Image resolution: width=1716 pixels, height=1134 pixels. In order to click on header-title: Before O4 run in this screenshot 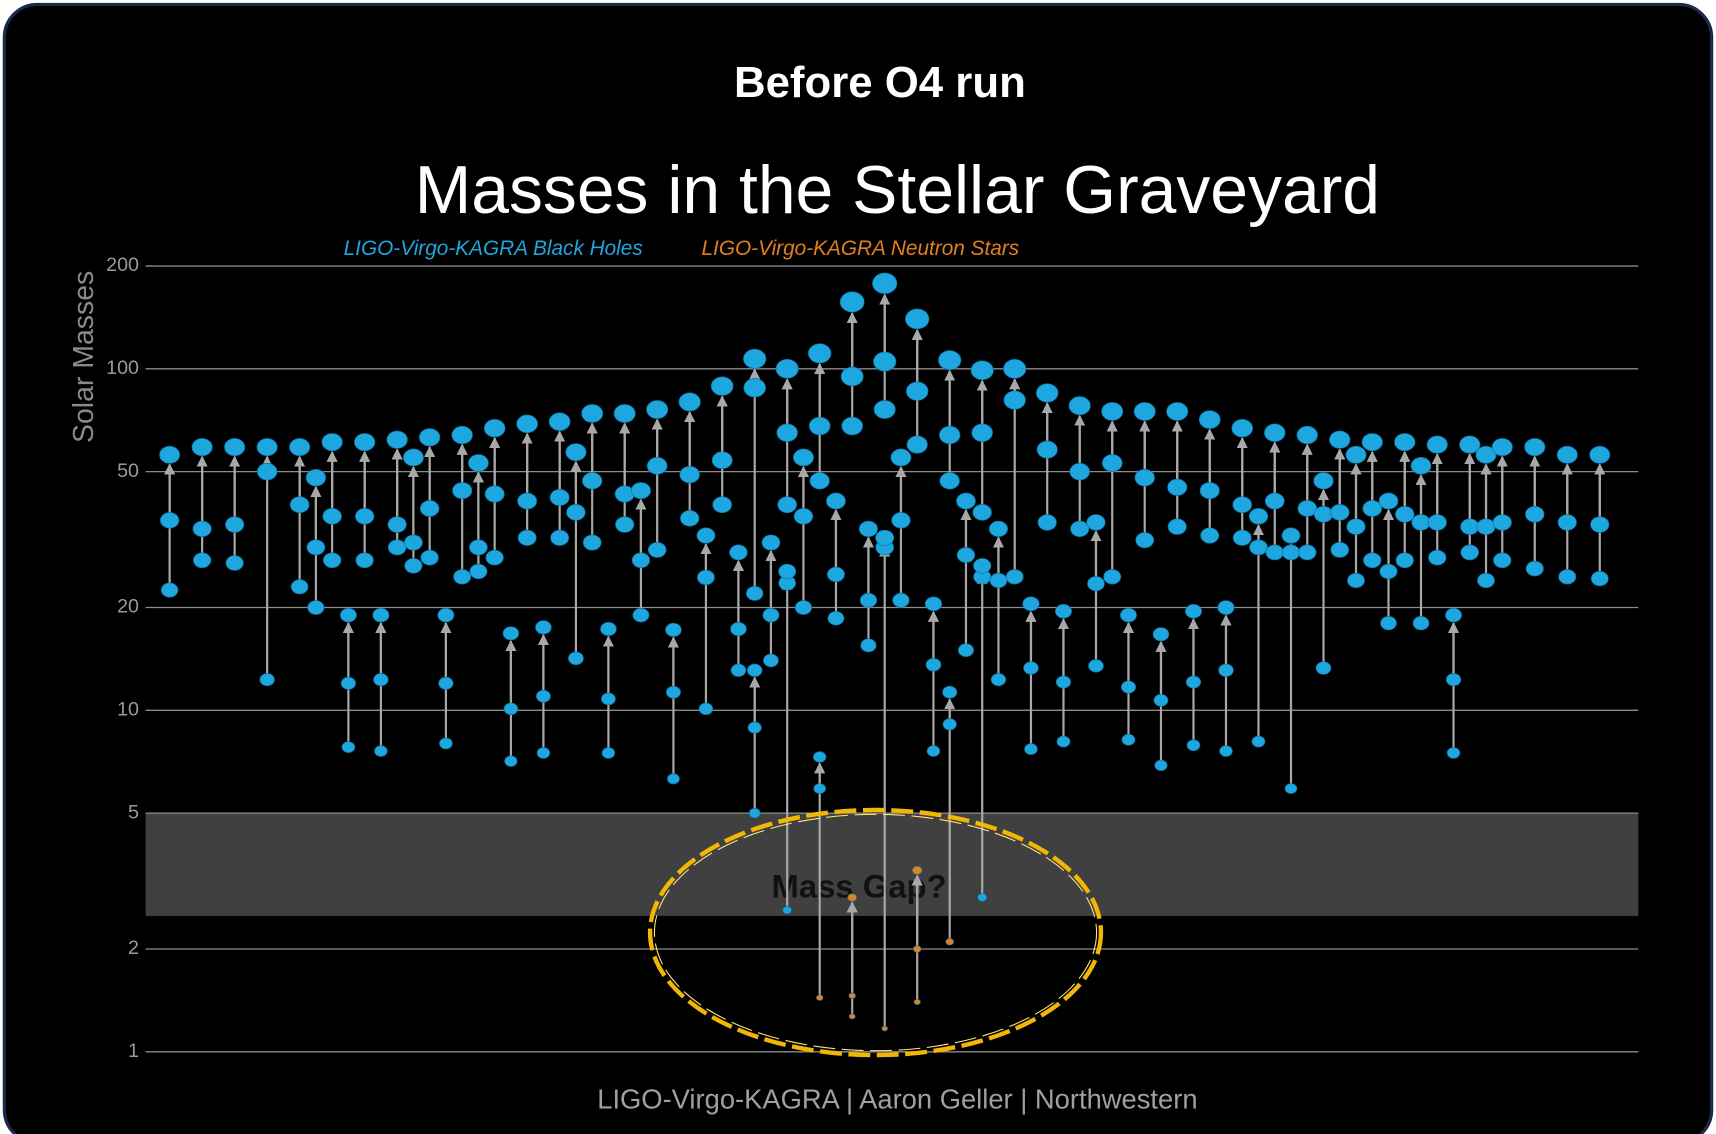, I will do `click(880, 82)`.